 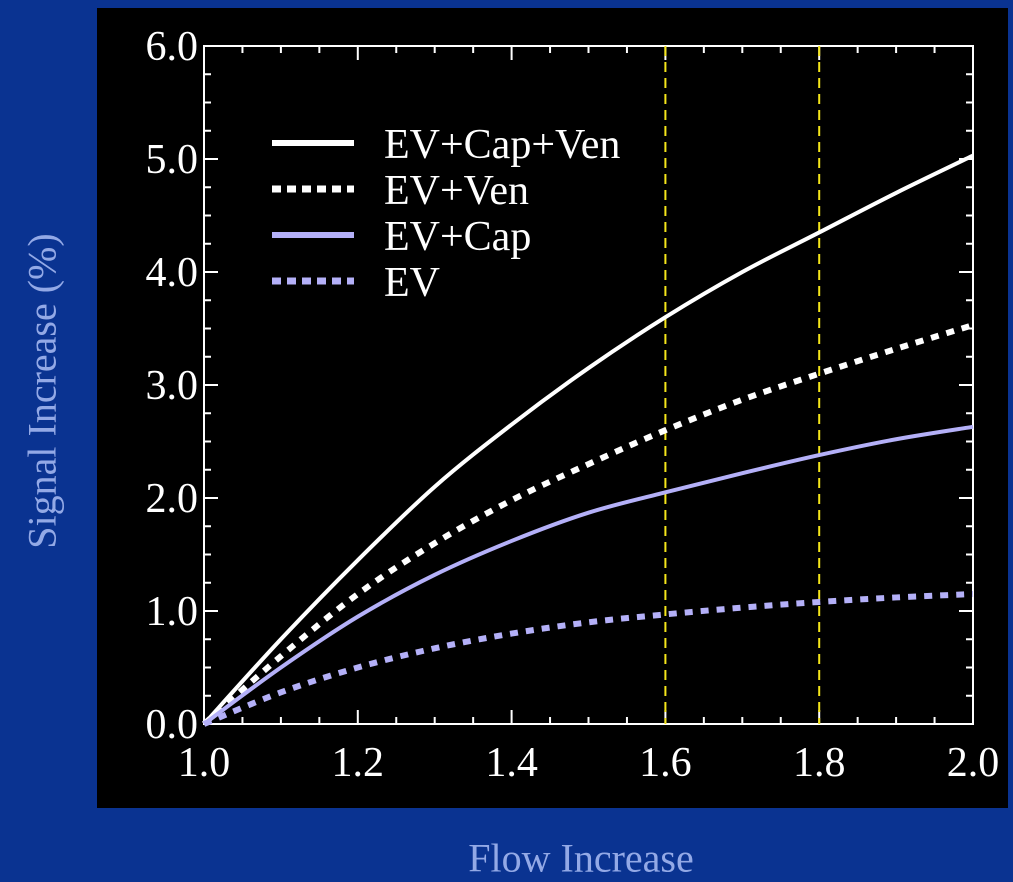 What do you see at coordinates (172, 47) in the screenshot?
I see `y-tick-label: 6.0` at bounding box center [172, 47].